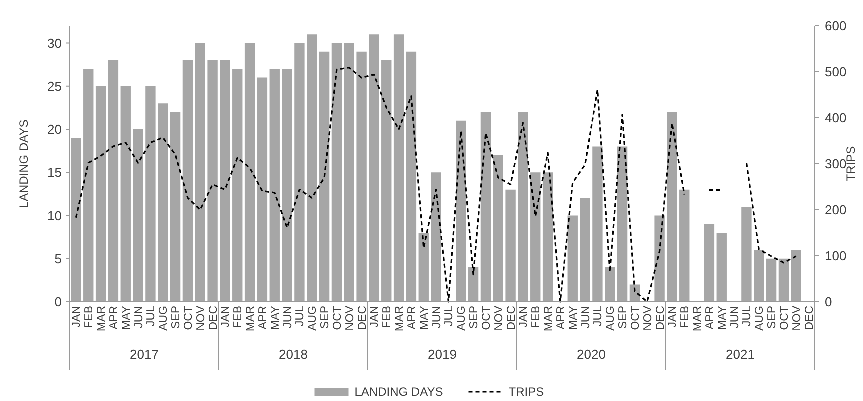  Describe the element at coordinates (58, 302) in the screenshot. I see `y-tick-label: 0` at that location.